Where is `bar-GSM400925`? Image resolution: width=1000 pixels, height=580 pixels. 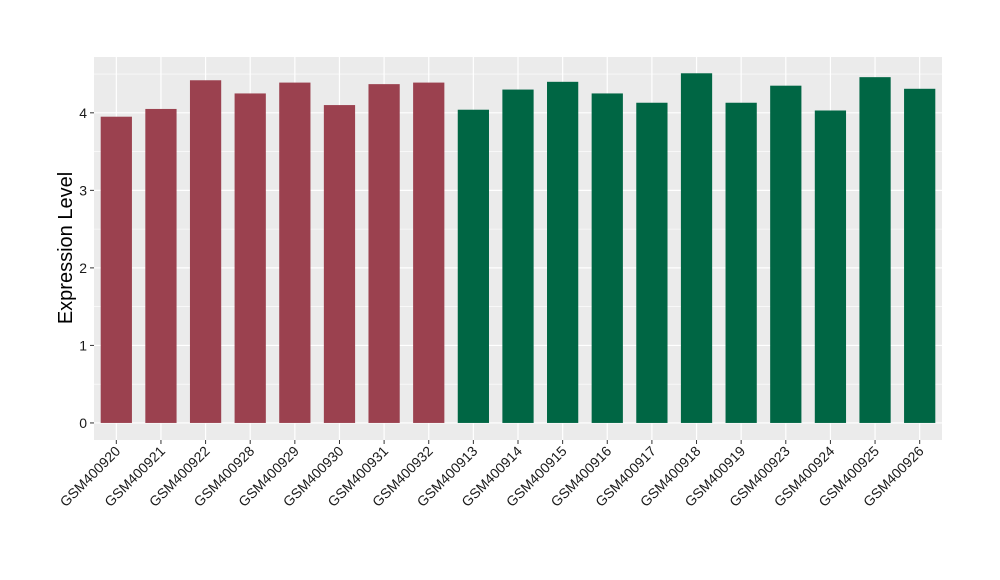 bar-GSM400925 is located at coordinates (875, 250).